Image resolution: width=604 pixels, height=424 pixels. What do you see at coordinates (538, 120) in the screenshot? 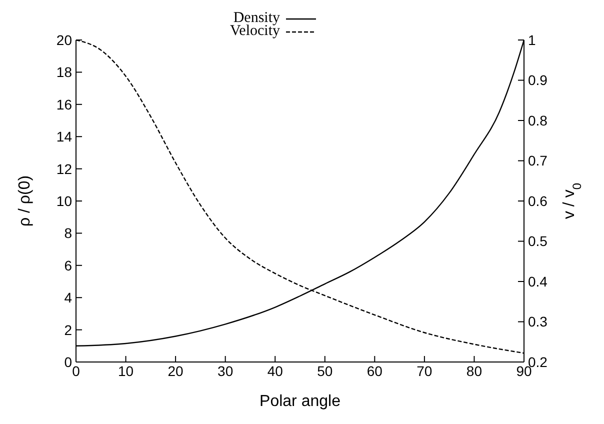
I see `y2-tick-label: 0.8` at bounding box center [538, 120].